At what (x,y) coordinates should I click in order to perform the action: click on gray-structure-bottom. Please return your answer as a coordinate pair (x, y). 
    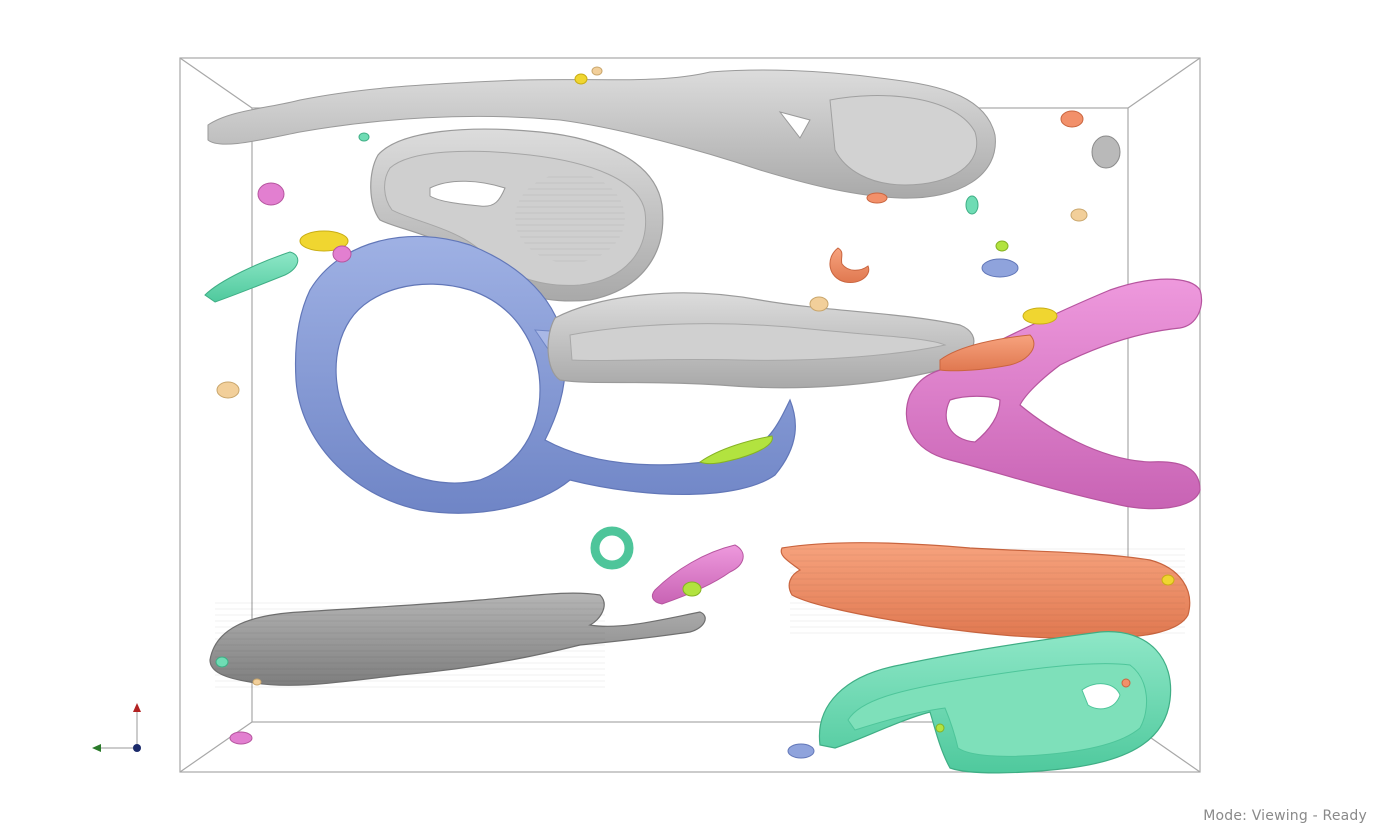
    Looking at the image, I should click on (457, 640).